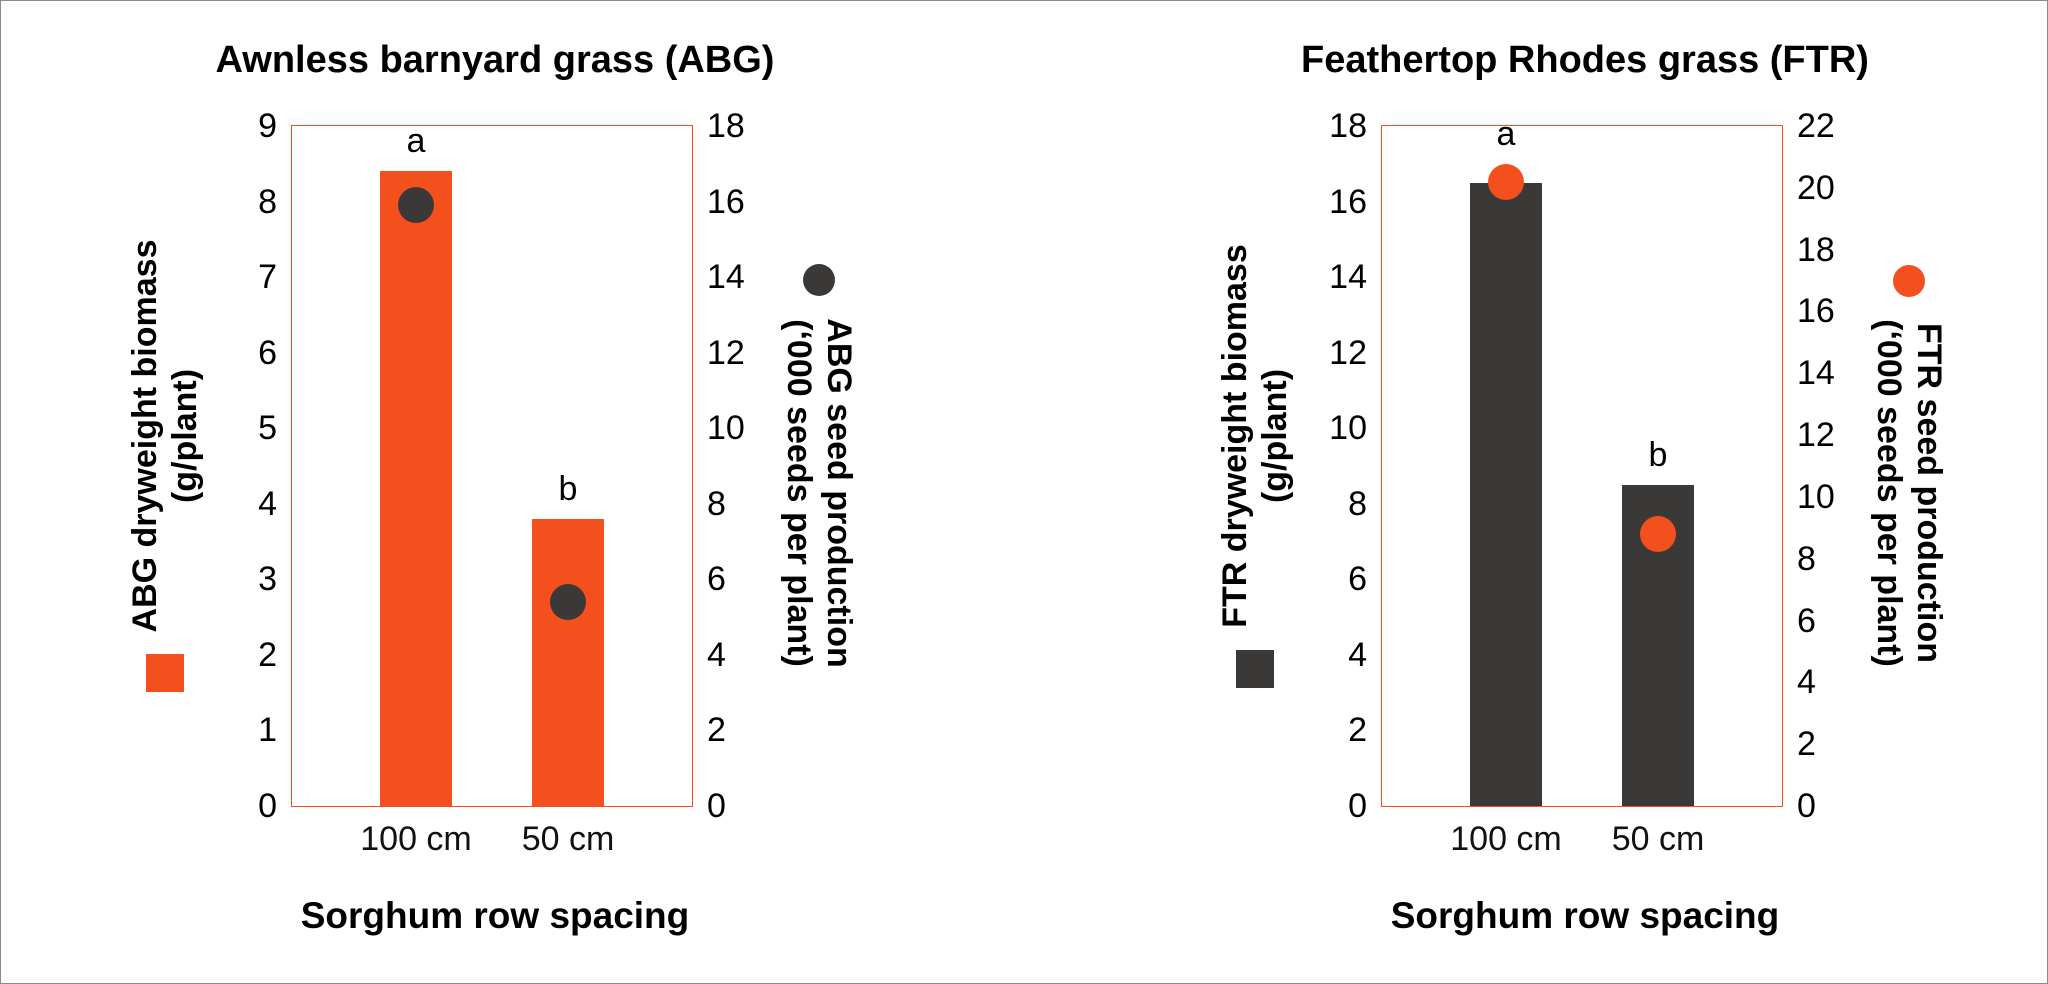 Image resolution: width=2048 pixels, height=984 pixels. I want to click on left-axis-label-block: FTR dryweight biomass (g/plant), so click(1255, 466).